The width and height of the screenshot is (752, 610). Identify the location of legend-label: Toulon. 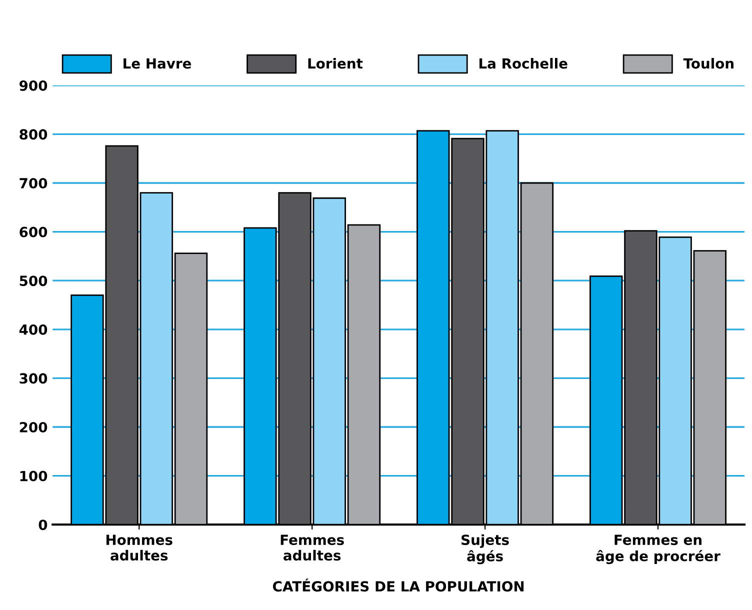
(708, 63).